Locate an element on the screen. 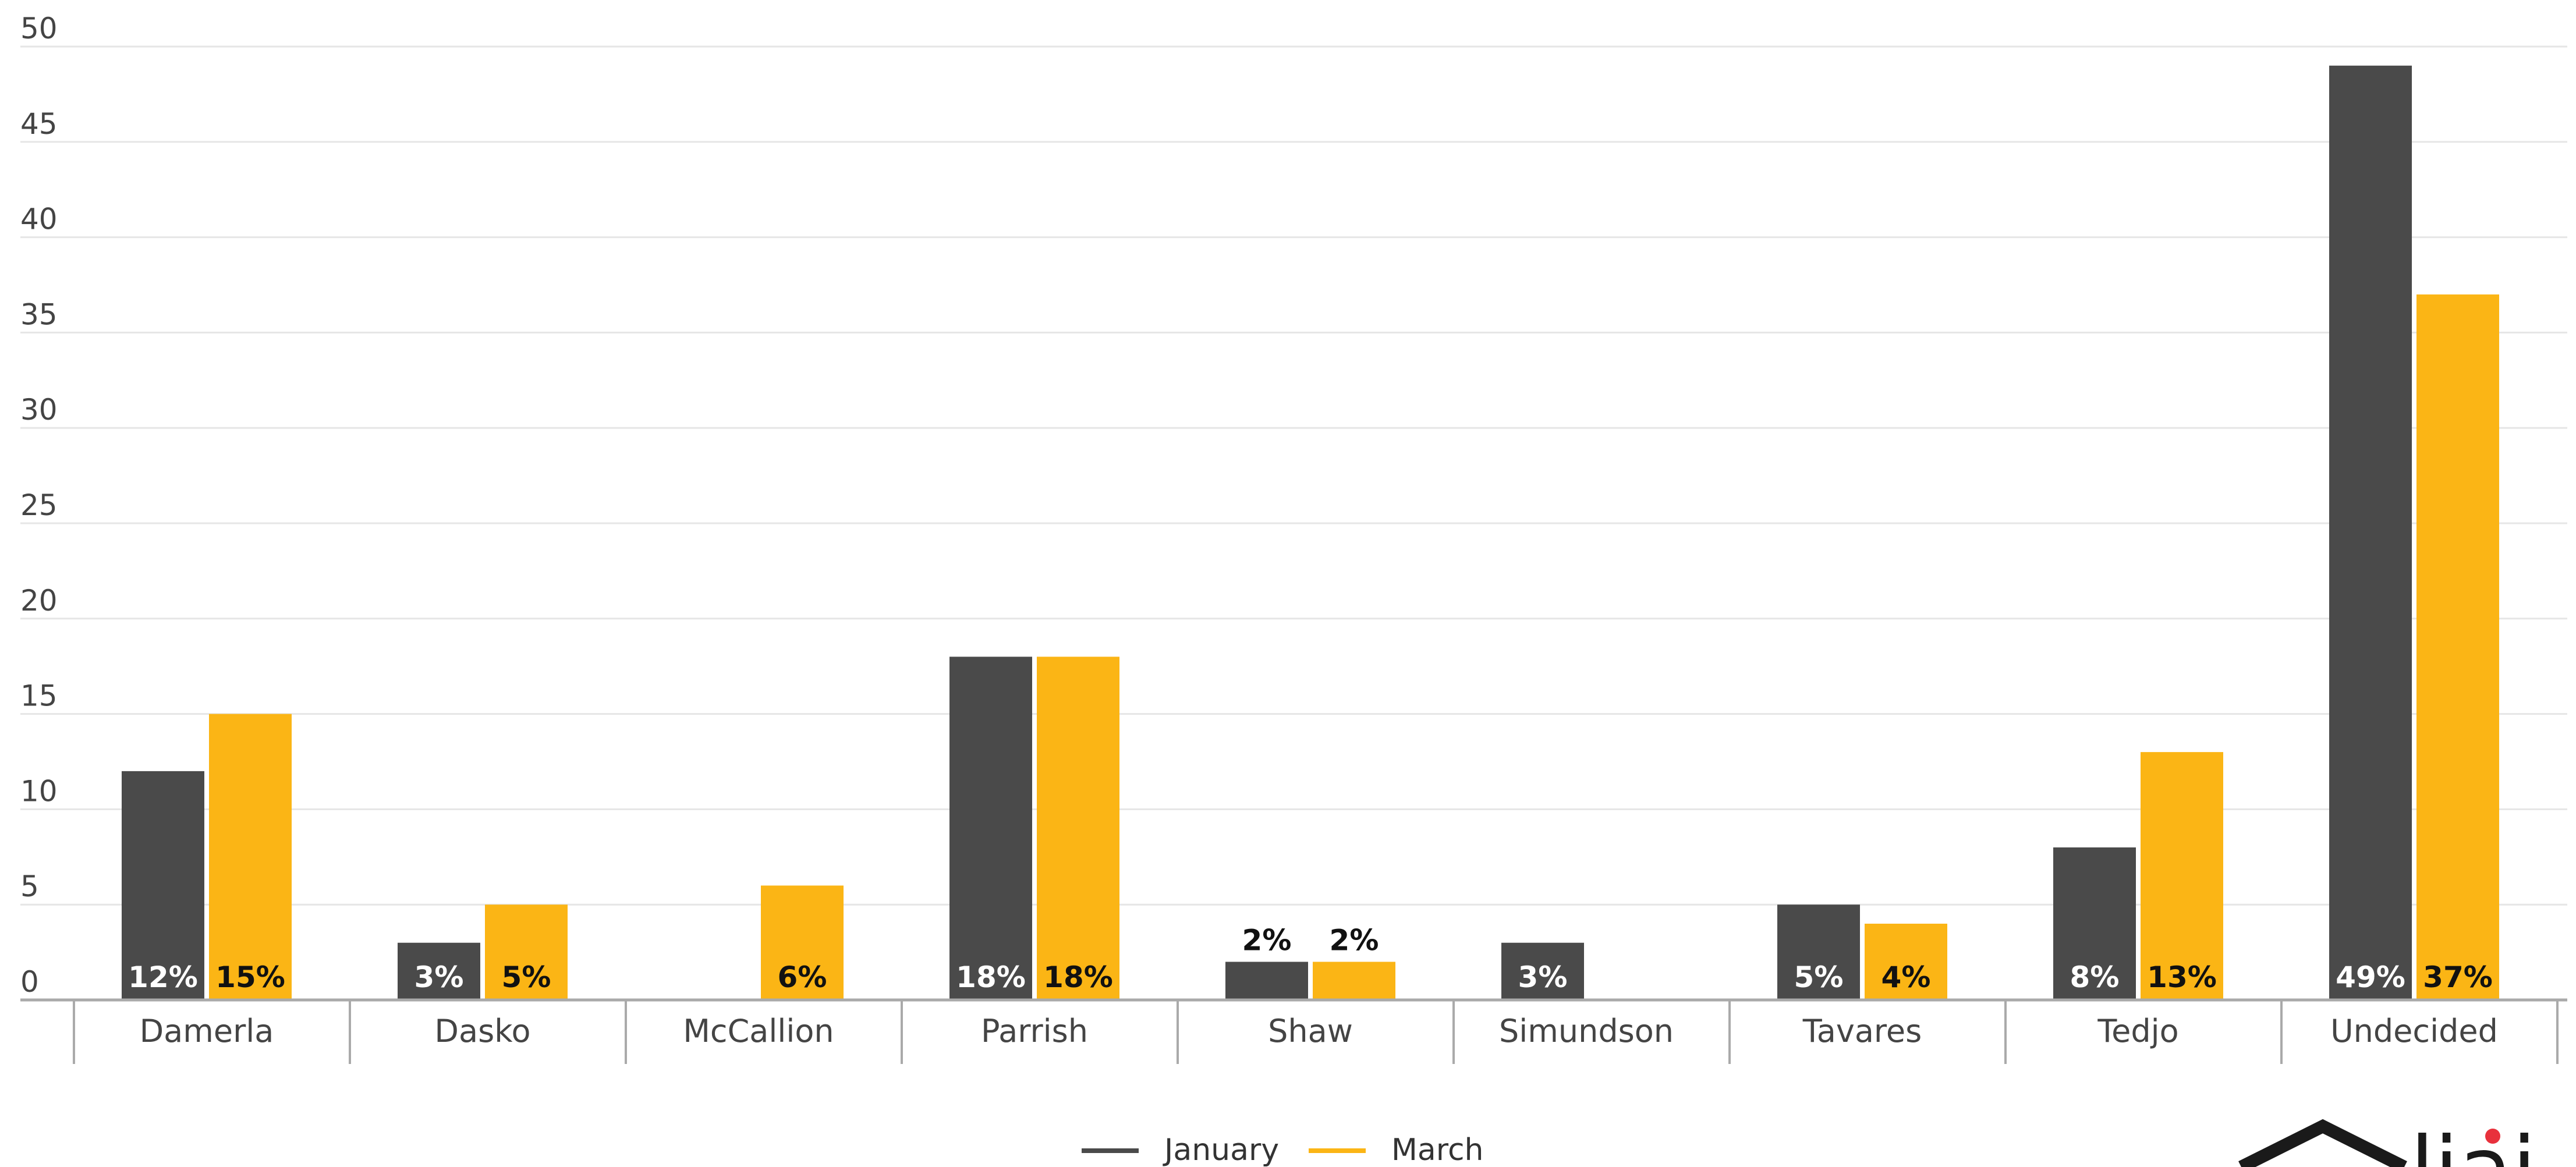 The image size is (2576, 1167). bar-january-parrish is located at coordinates (990, 828).